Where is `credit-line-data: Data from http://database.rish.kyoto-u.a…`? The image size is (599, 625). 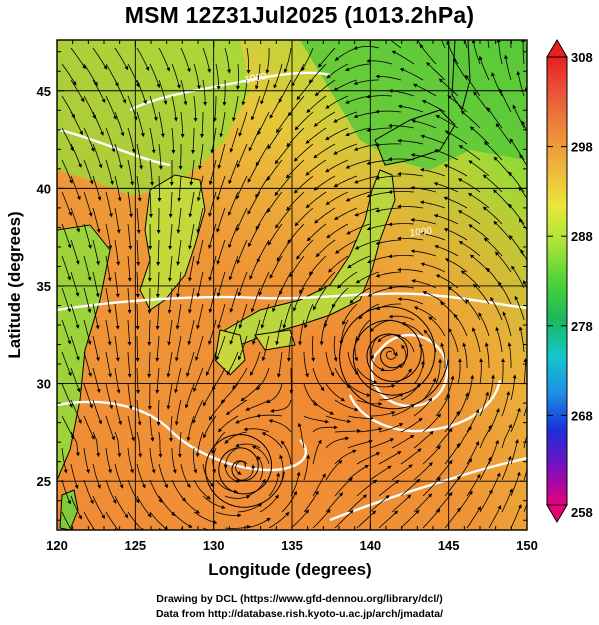 credit-line-data: Data from http://database.rish.kyoto-u.a… is located at coordinates (299, 614).